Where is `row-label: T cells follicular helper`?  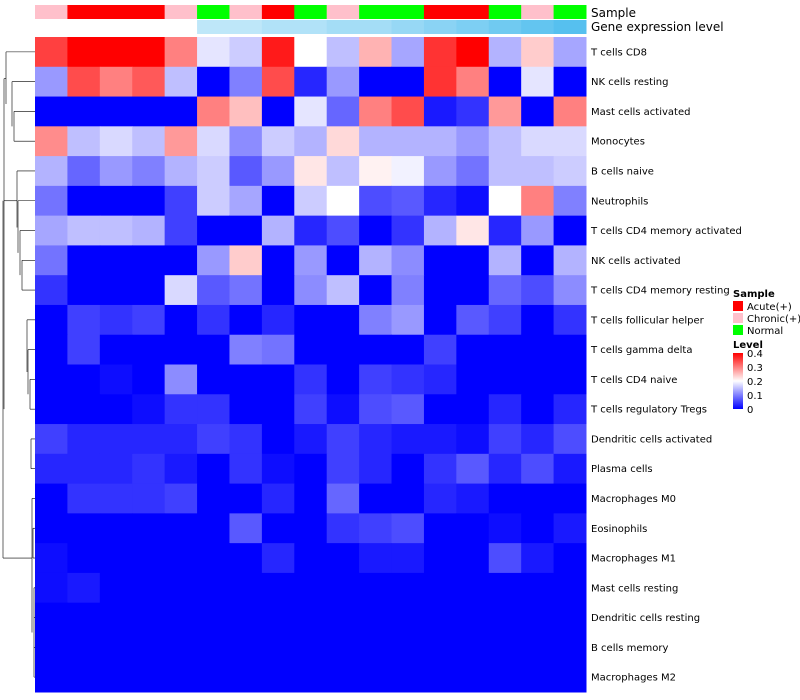
row-label: T cells follicular helper is located at coordinates (647, 320).